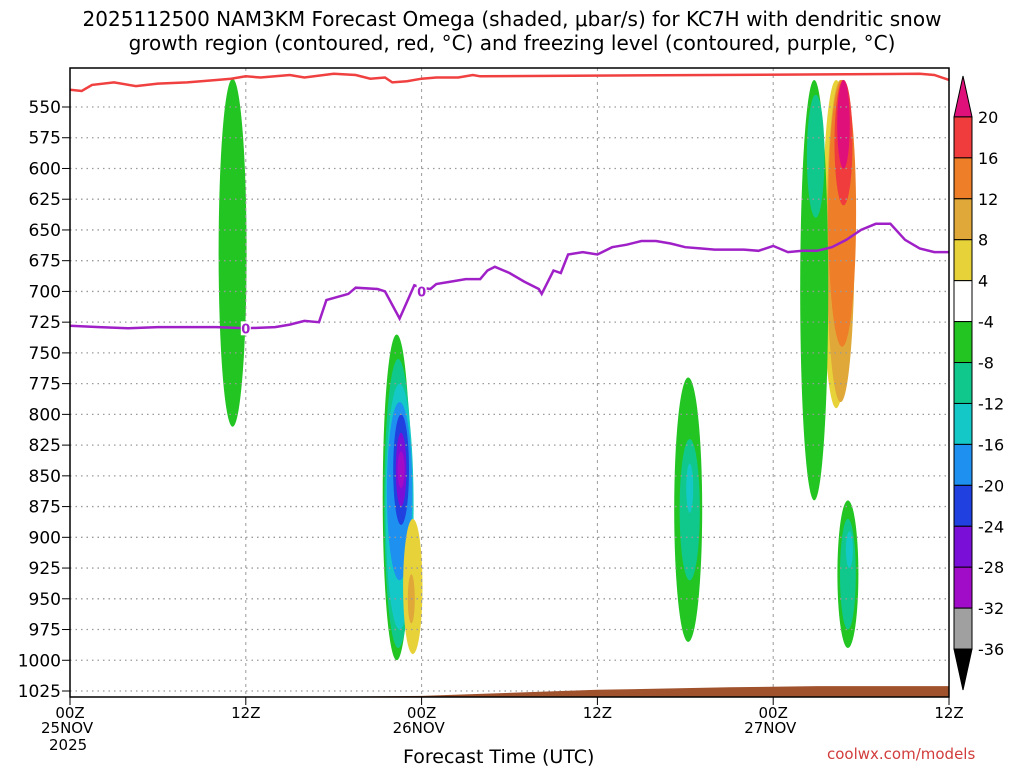  What do you see at coordinates (45, 139) in the screenshot?
I see `y-tick-label: 575` at bounding box center [45, 139].